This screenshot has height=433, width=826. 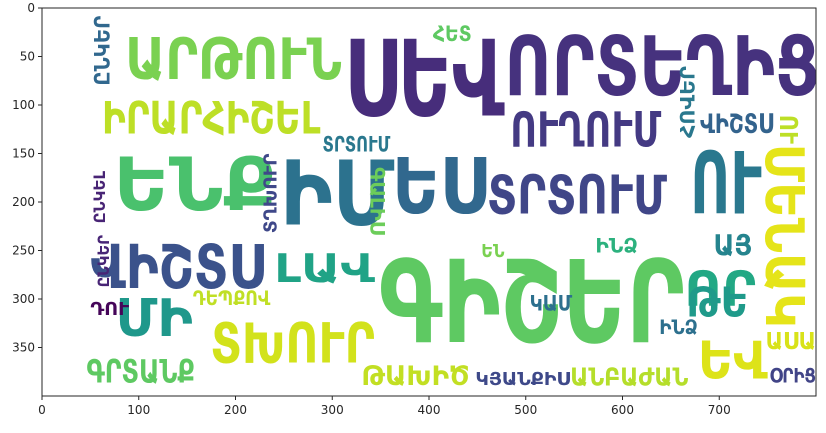 What do you see at coordinates (232, 299) in the screenshot?
I see `word-41: ԴԵՊՔՈՎ` at bounding box center [232, 299].